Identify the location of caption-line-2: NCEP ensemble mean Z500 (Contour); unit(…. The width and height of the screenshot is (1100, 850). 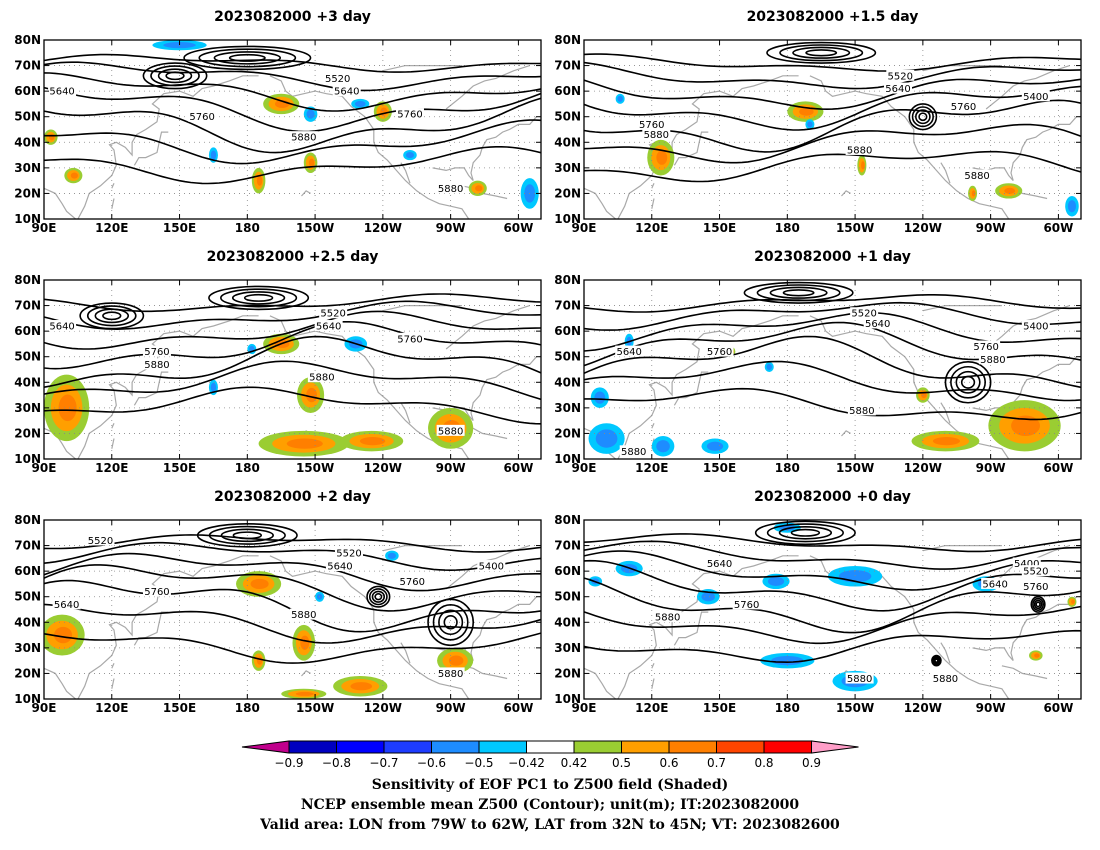
(550, 805).